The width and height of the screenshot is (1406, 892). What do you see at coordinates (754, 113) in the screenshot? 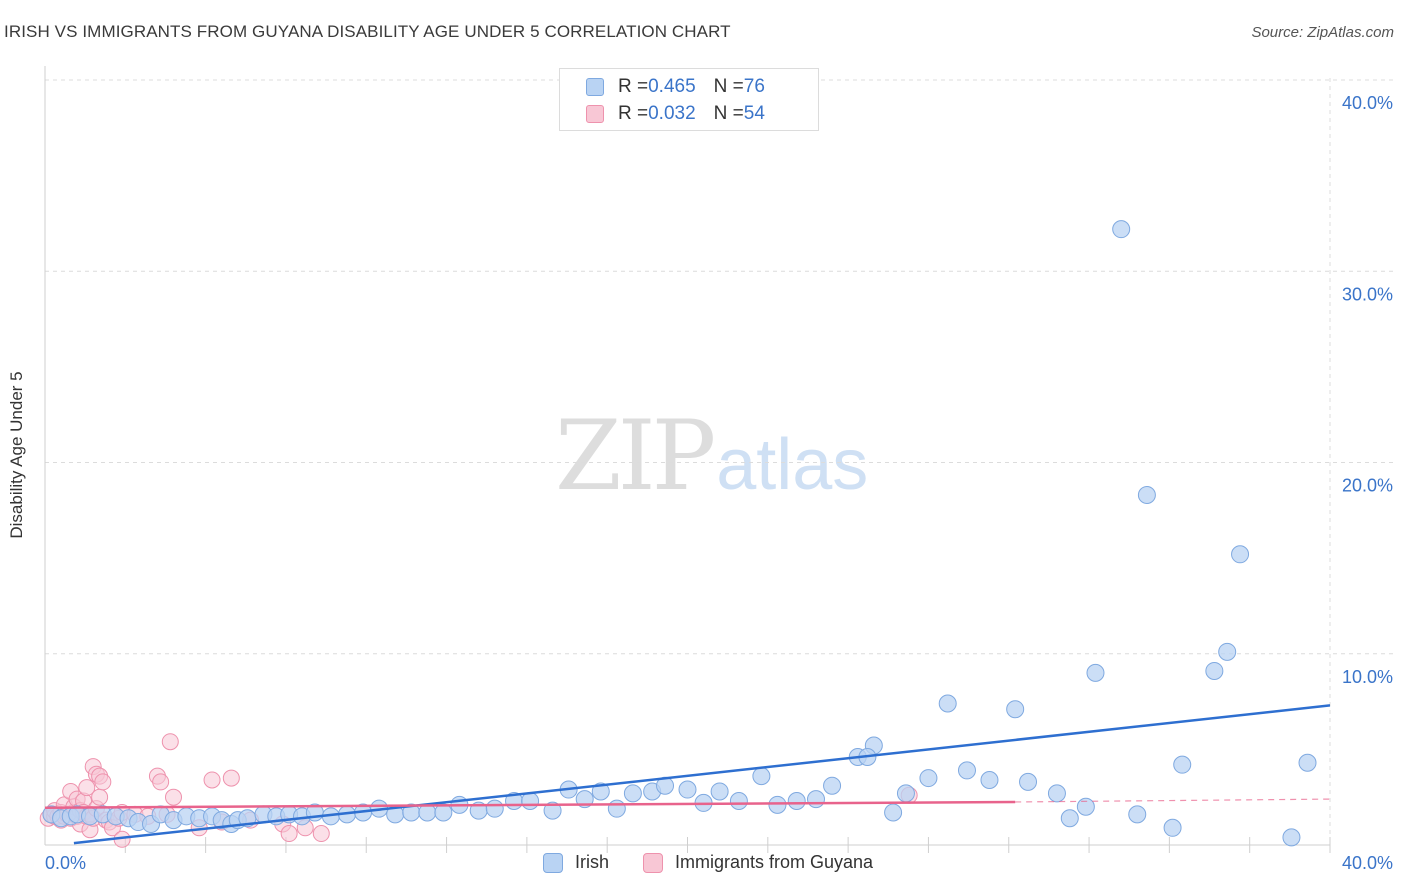
I see `guyana-n-value: 54` at bounding box center [754, 113].